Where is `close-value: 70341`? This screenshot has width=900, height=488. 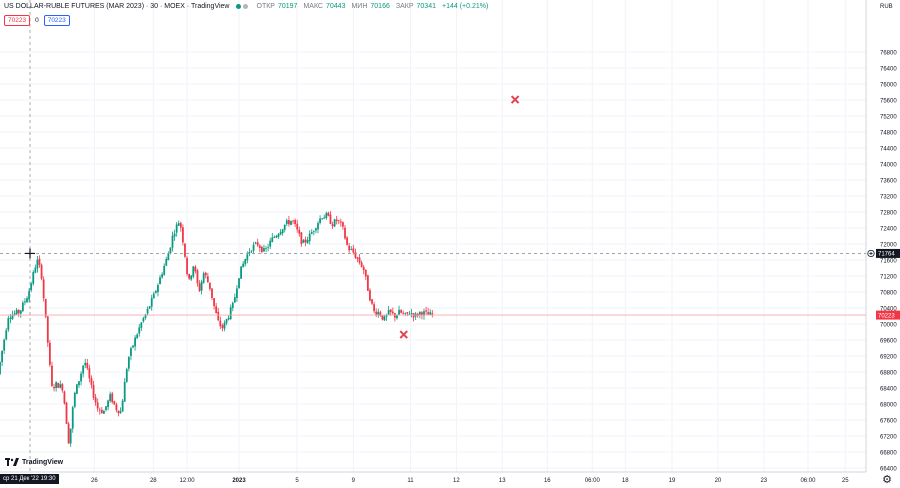
close-value: 70341 is located at coordinates (426, 6).